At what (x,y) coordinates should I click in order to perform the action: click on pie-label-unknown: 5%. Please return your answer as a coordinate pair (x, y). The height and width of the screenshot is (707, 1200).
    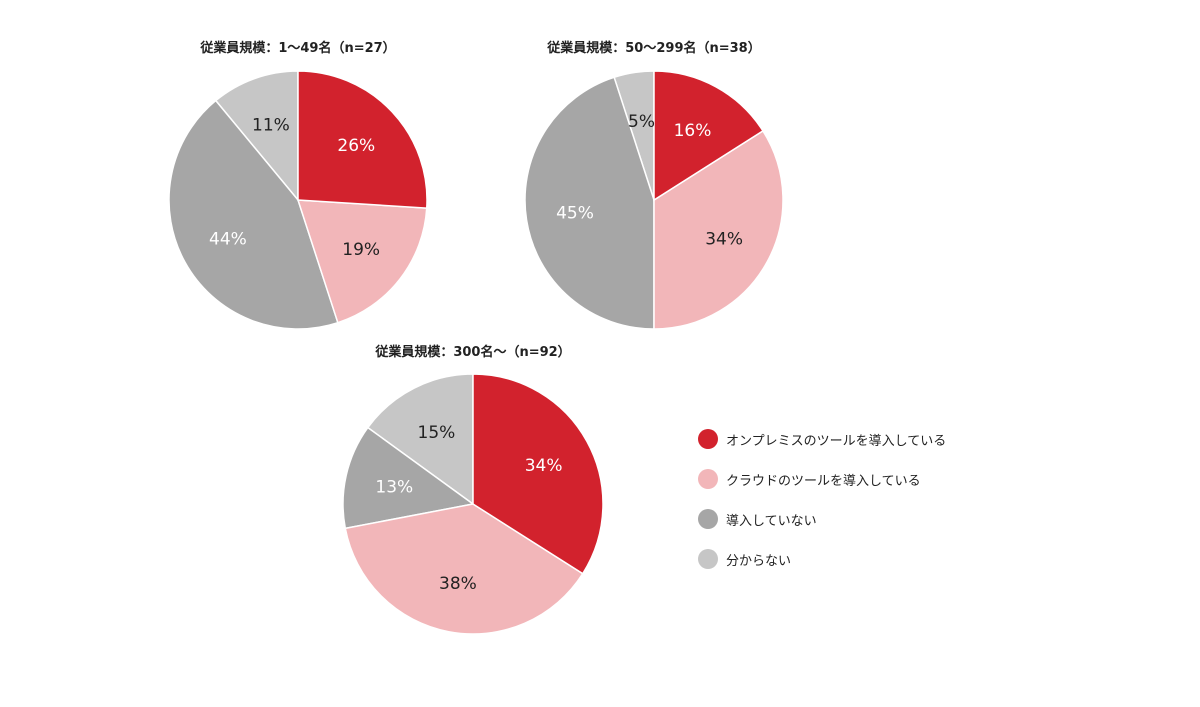
    Looking at the image, I should click on (641, 122).